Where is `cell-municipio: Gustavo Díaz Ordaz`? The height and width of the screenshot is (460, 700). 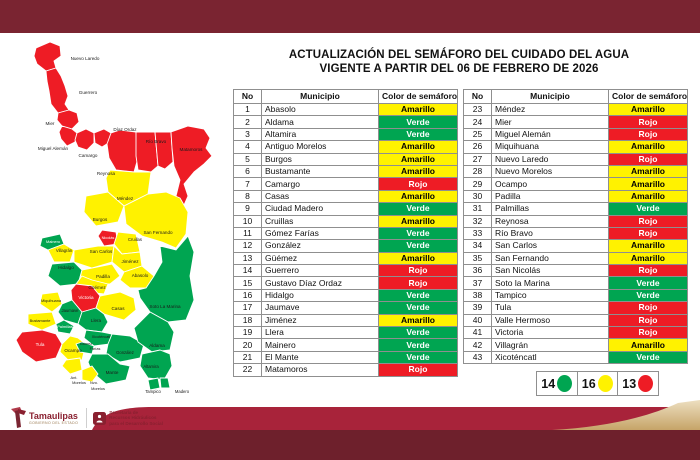
cell-municipio: Gustavo Díaz Ordaz is located at coordinates (320, 283).